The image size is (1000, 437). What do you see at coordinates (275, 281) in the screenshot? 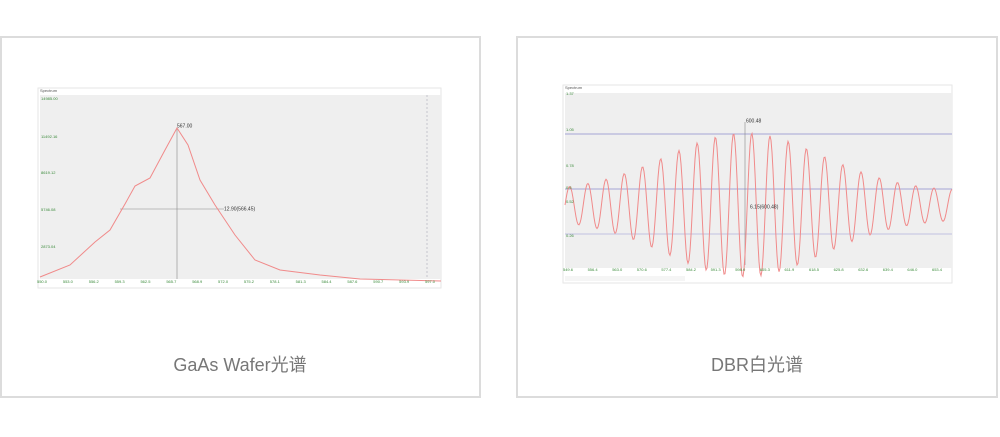
I see `x-label: 578.1` at bounding box center [275, 281].